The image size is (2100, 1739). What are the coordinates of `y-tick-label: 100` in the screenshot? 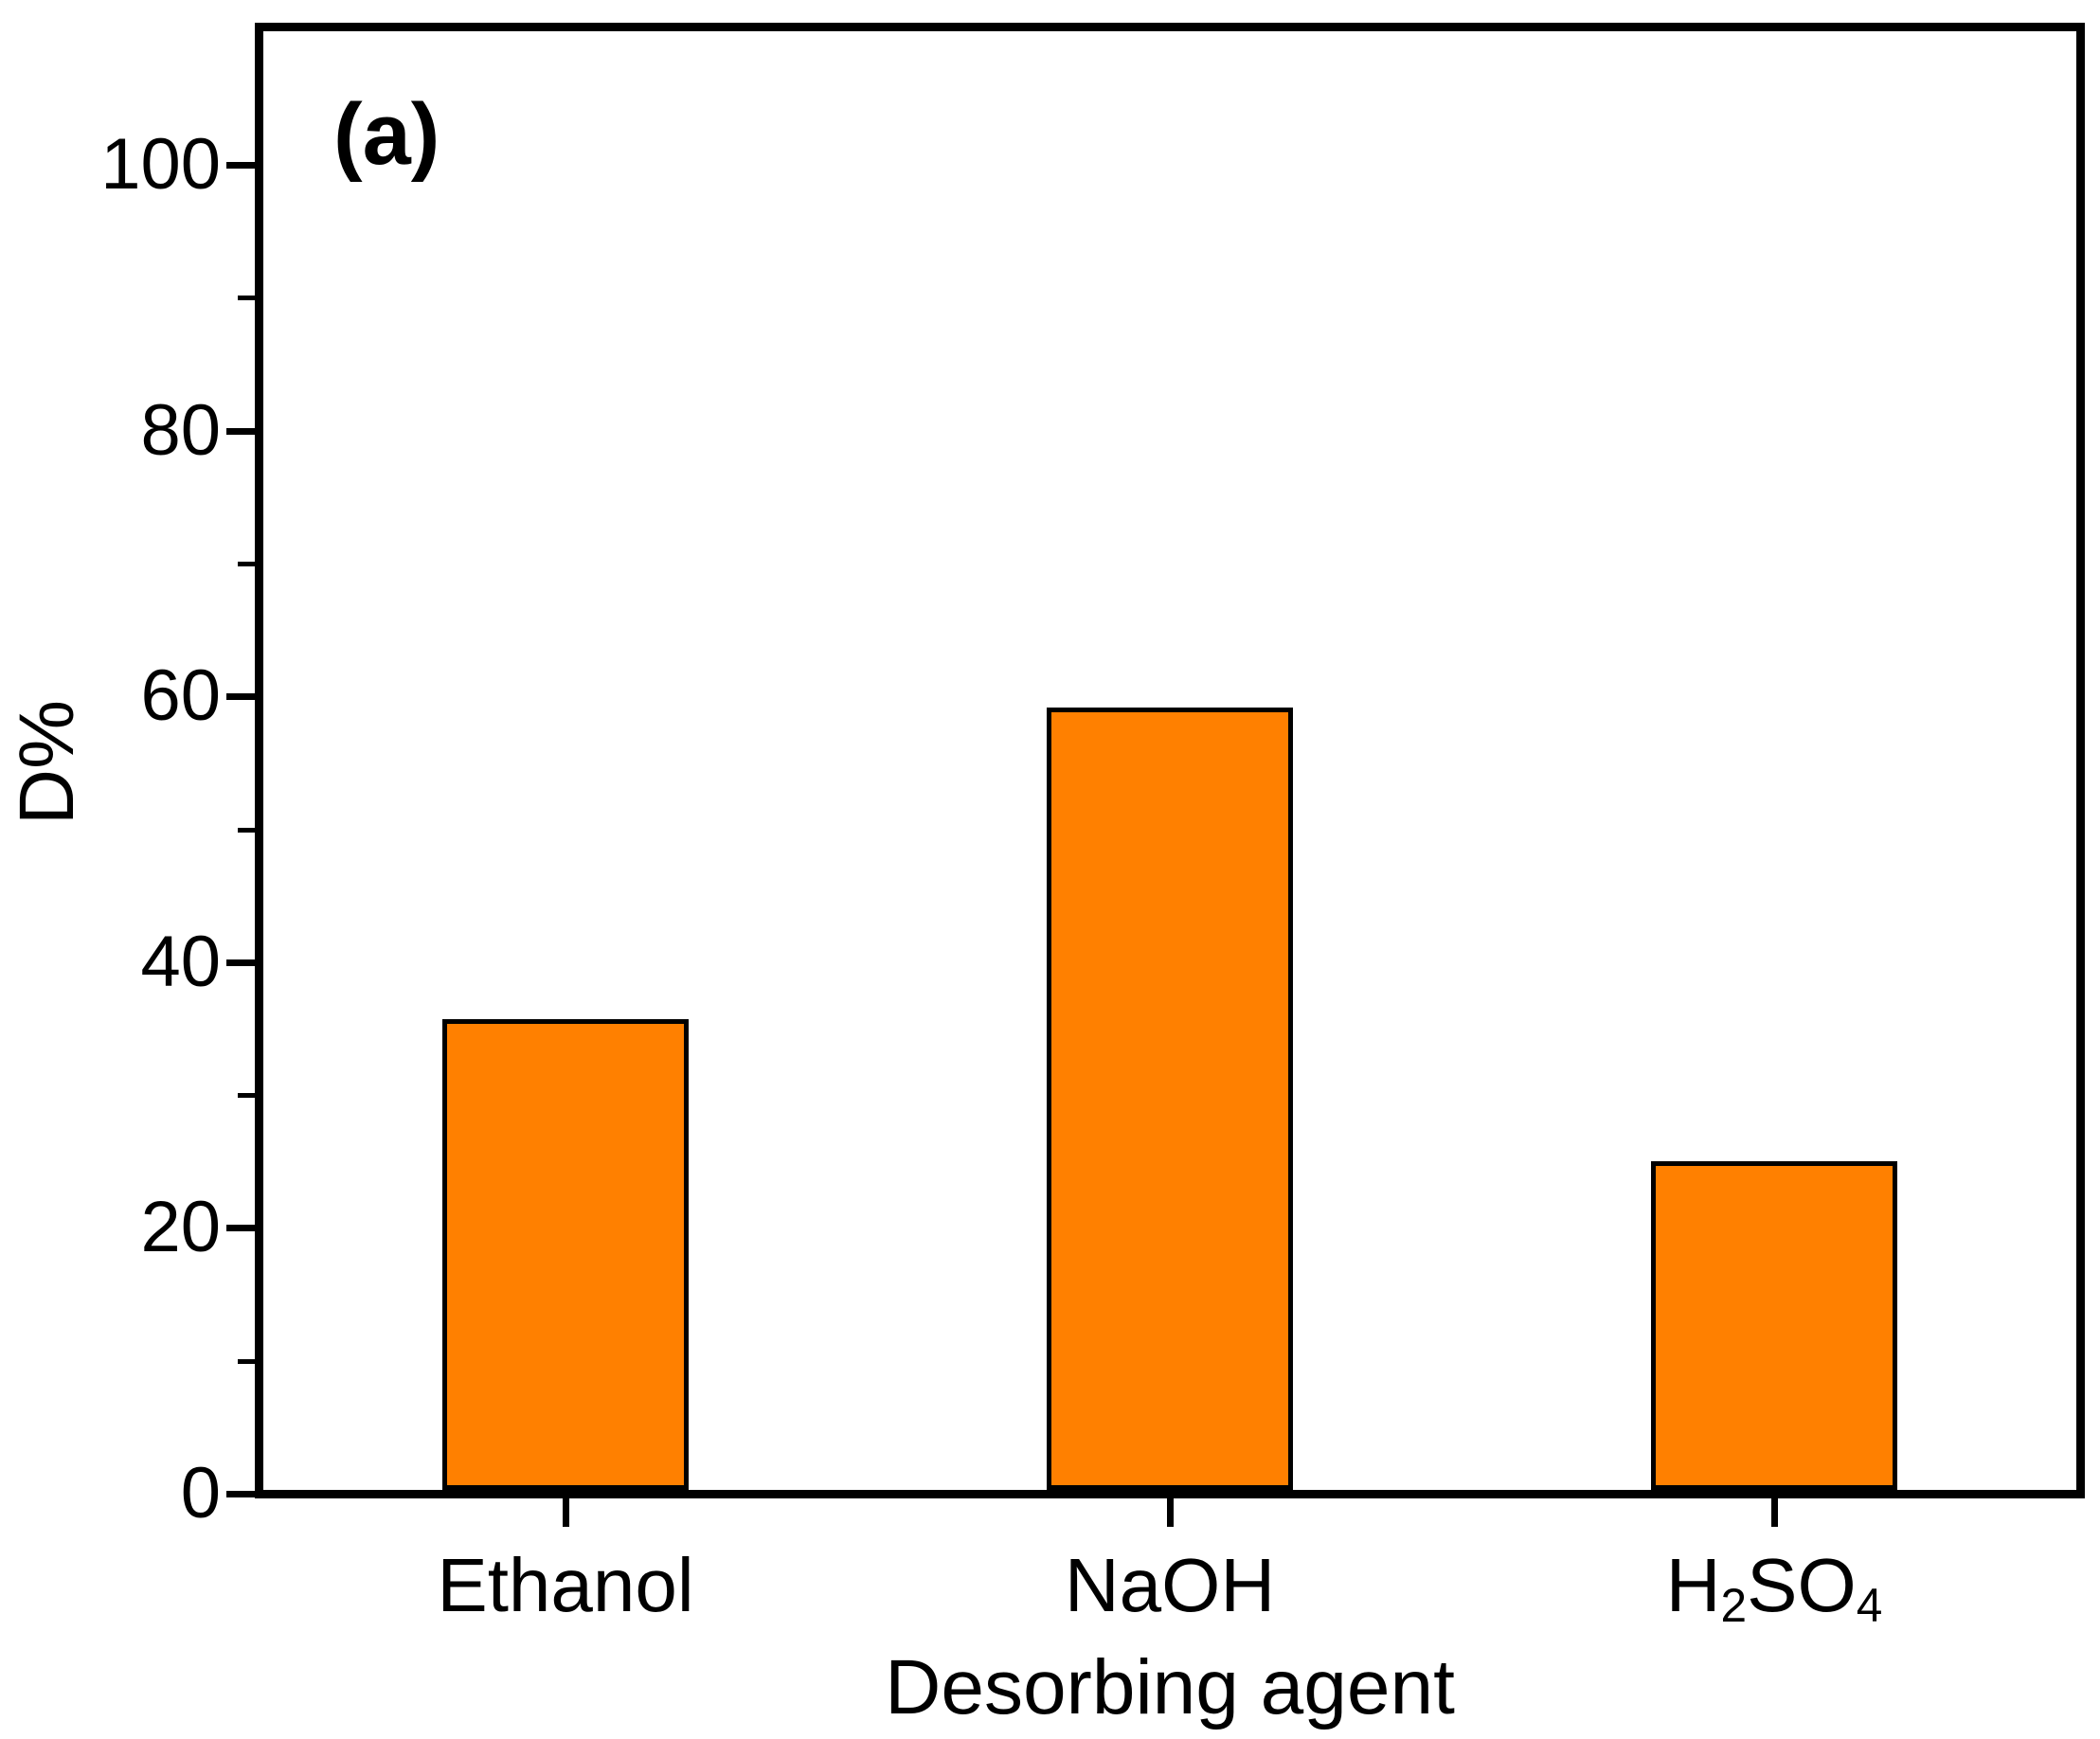 It's located at (160, 164).